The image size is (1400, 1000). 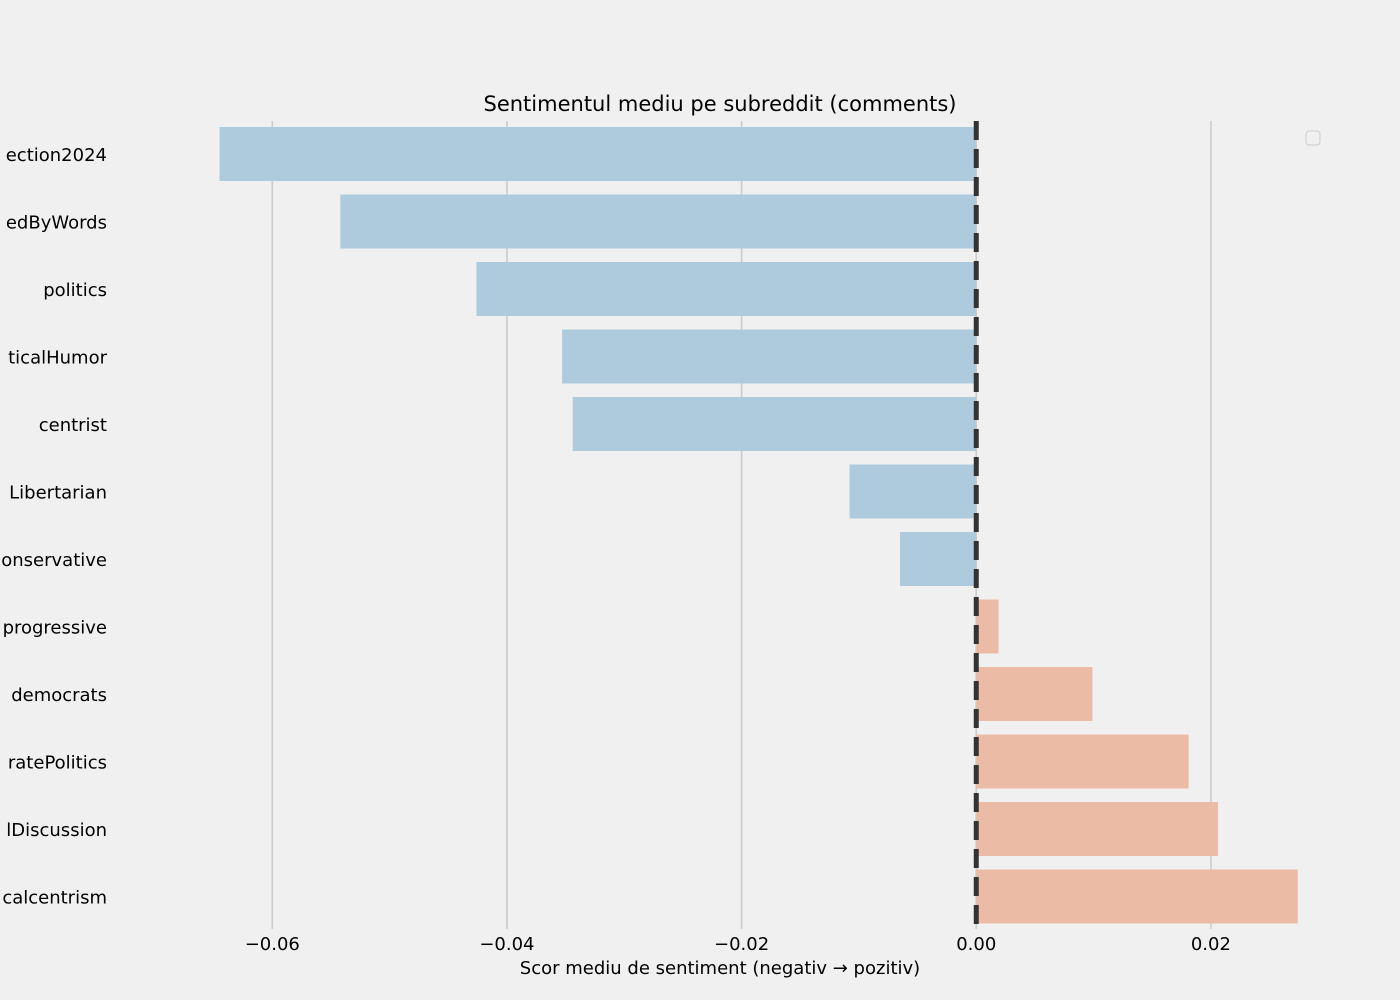 What do you see at coordinates (57, 763) in the screenshot?
I see `category-label: ratePolitics` at bounding box center [57, 763].